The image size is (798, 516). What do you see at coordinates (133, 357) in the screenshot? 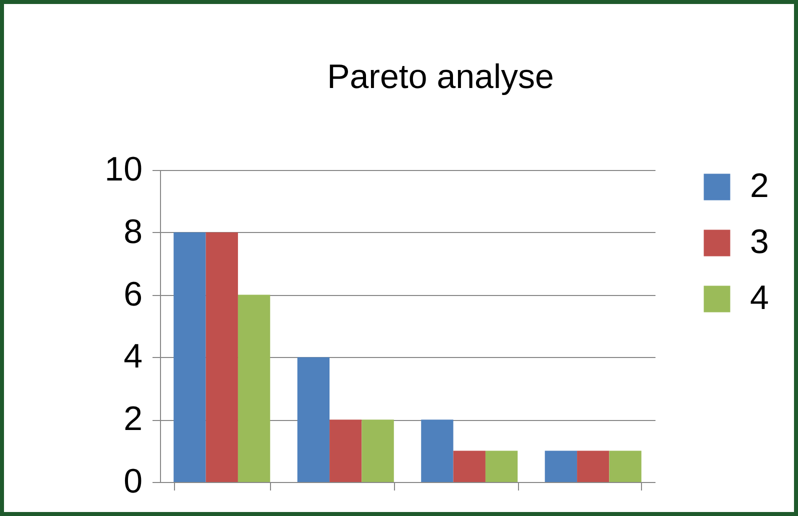
I see `y-tick-label: 4` at bounding box center [133, 357].